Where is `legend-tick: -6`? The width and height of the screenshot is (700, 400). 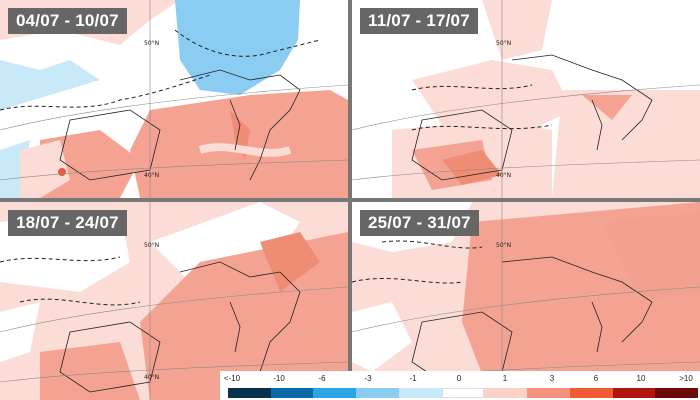
legend-tick: -6 is located at coordinates (322, 378).